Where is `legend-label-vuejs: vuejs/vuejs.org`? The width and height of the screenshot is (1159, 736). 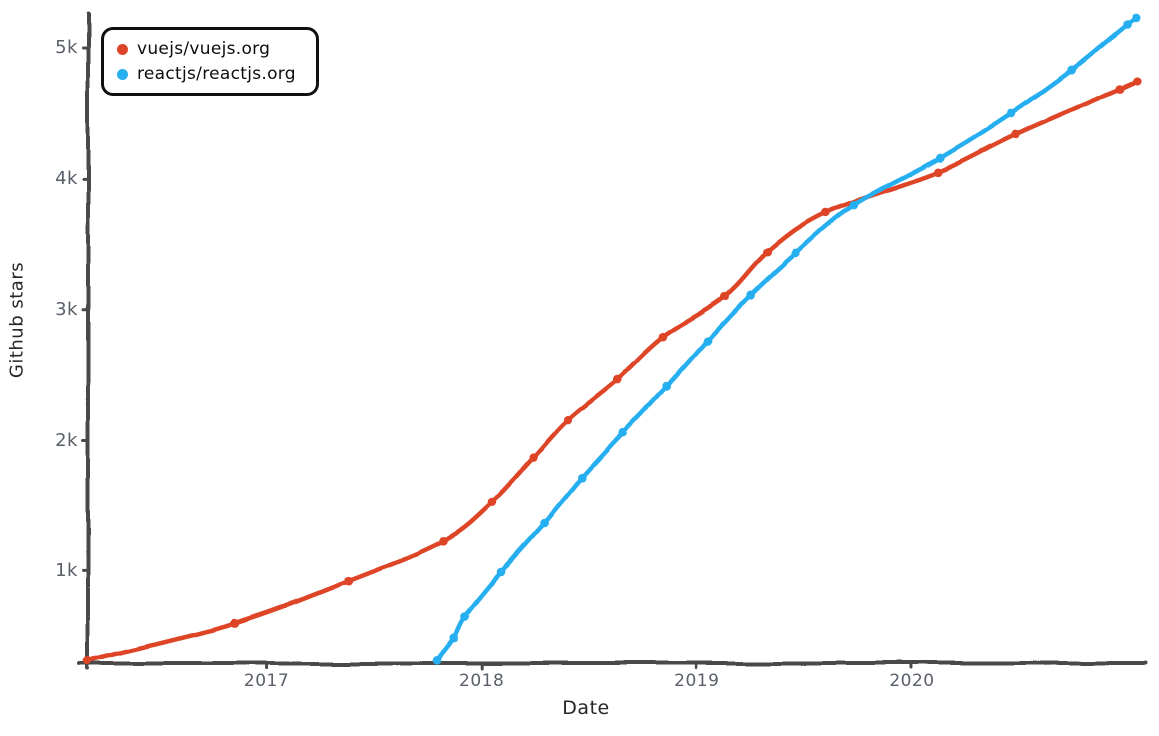 legend-label-vuejs: vuejs/vuejs.org is located at coordinates (204, 49).